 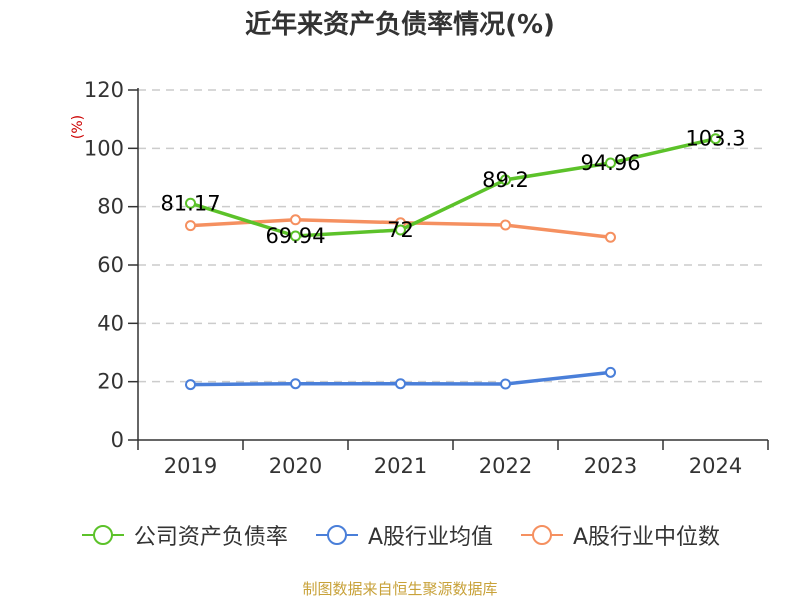 What do you see at coordinates (400, 589) in the screenshot?
I see `source-note: 制图数据来自恒生聚源数据库` at bounding box center [400, 589].